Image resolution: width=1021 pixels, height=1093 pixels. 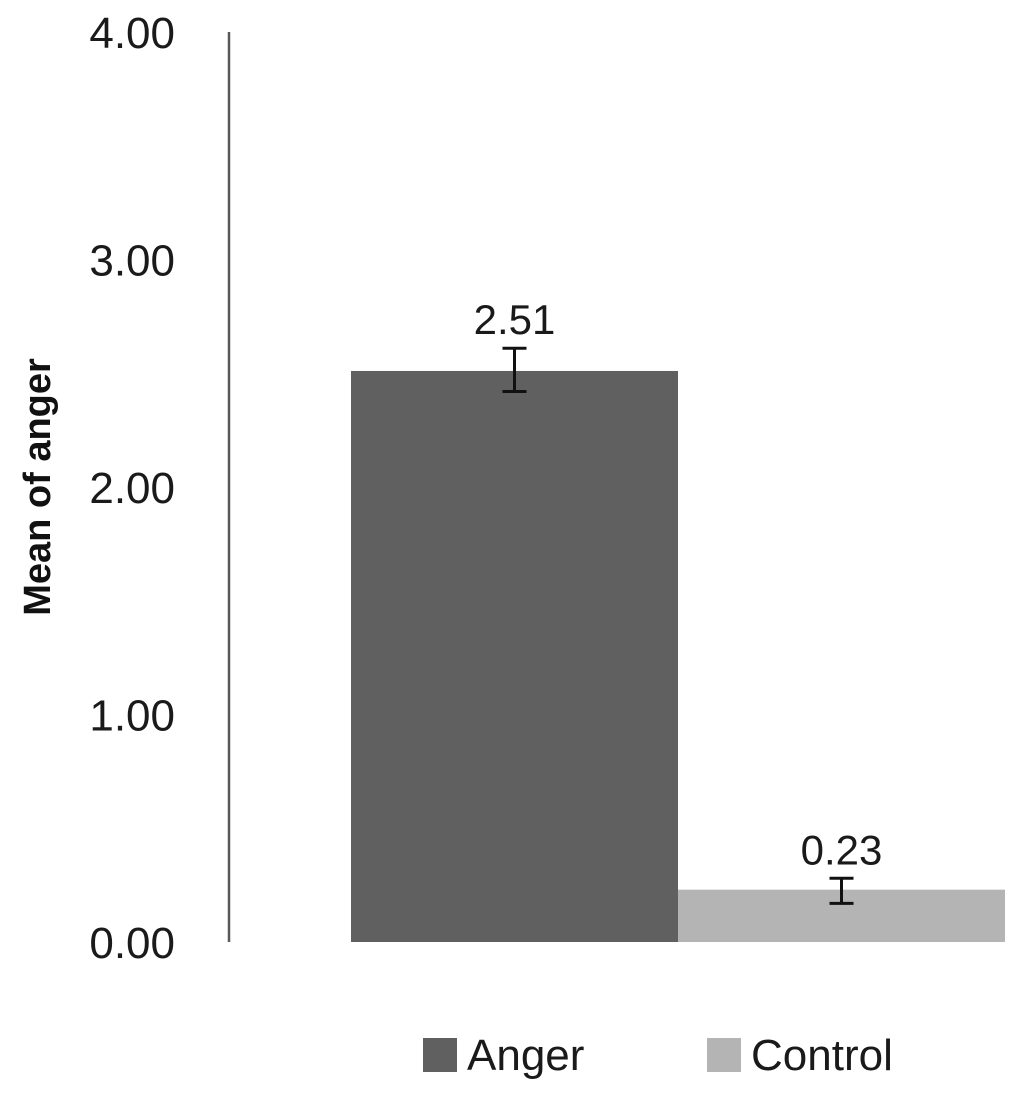 What do you see at coordinates (38, 487) in the screenshot?
I see `y-axis-label: Mean of anger` at bounding box center [38, 487].